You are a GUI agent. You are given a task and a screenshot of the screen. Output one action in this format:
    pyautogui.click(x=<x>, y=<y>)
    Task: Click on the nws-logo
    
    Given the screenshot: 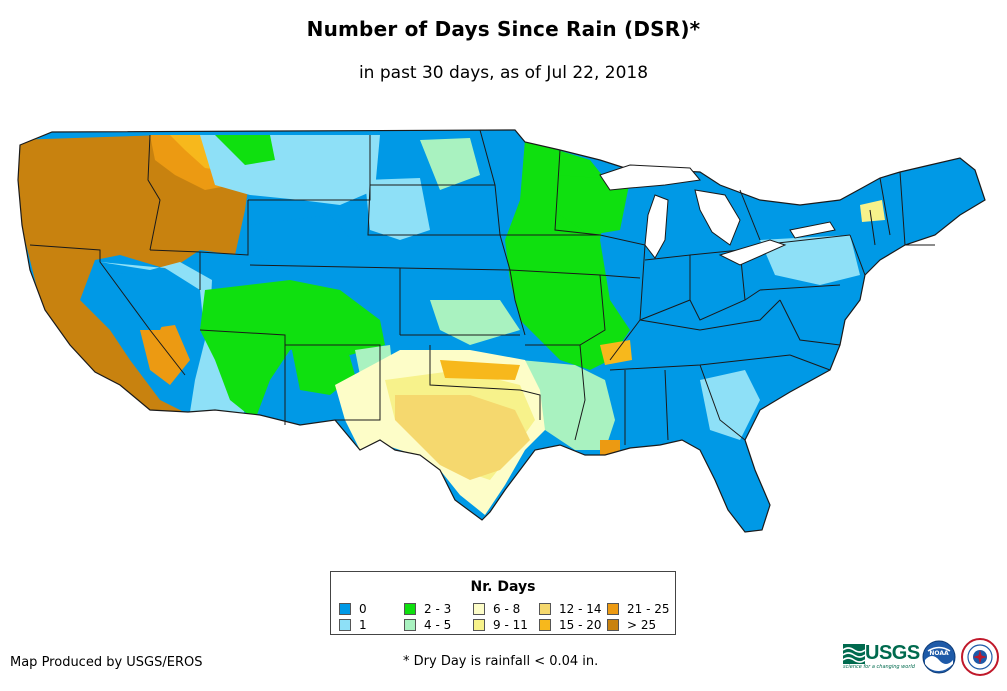 What is the action you would take?
    pyautogui.click(x=980, y=657)
    